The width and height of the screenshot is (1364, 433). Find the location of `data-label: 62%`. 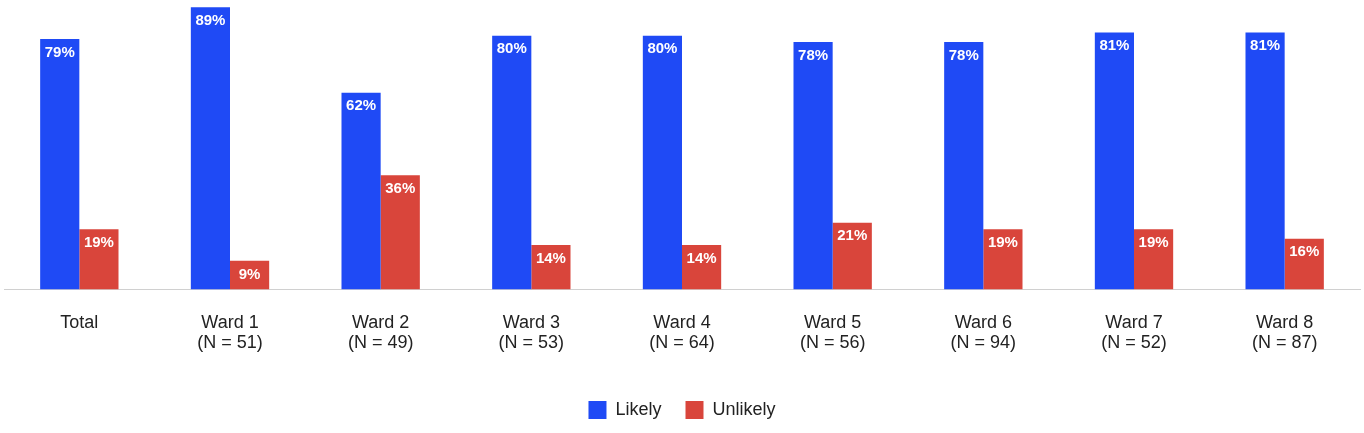

data-label: 62% is located at coordinates (361, 105).